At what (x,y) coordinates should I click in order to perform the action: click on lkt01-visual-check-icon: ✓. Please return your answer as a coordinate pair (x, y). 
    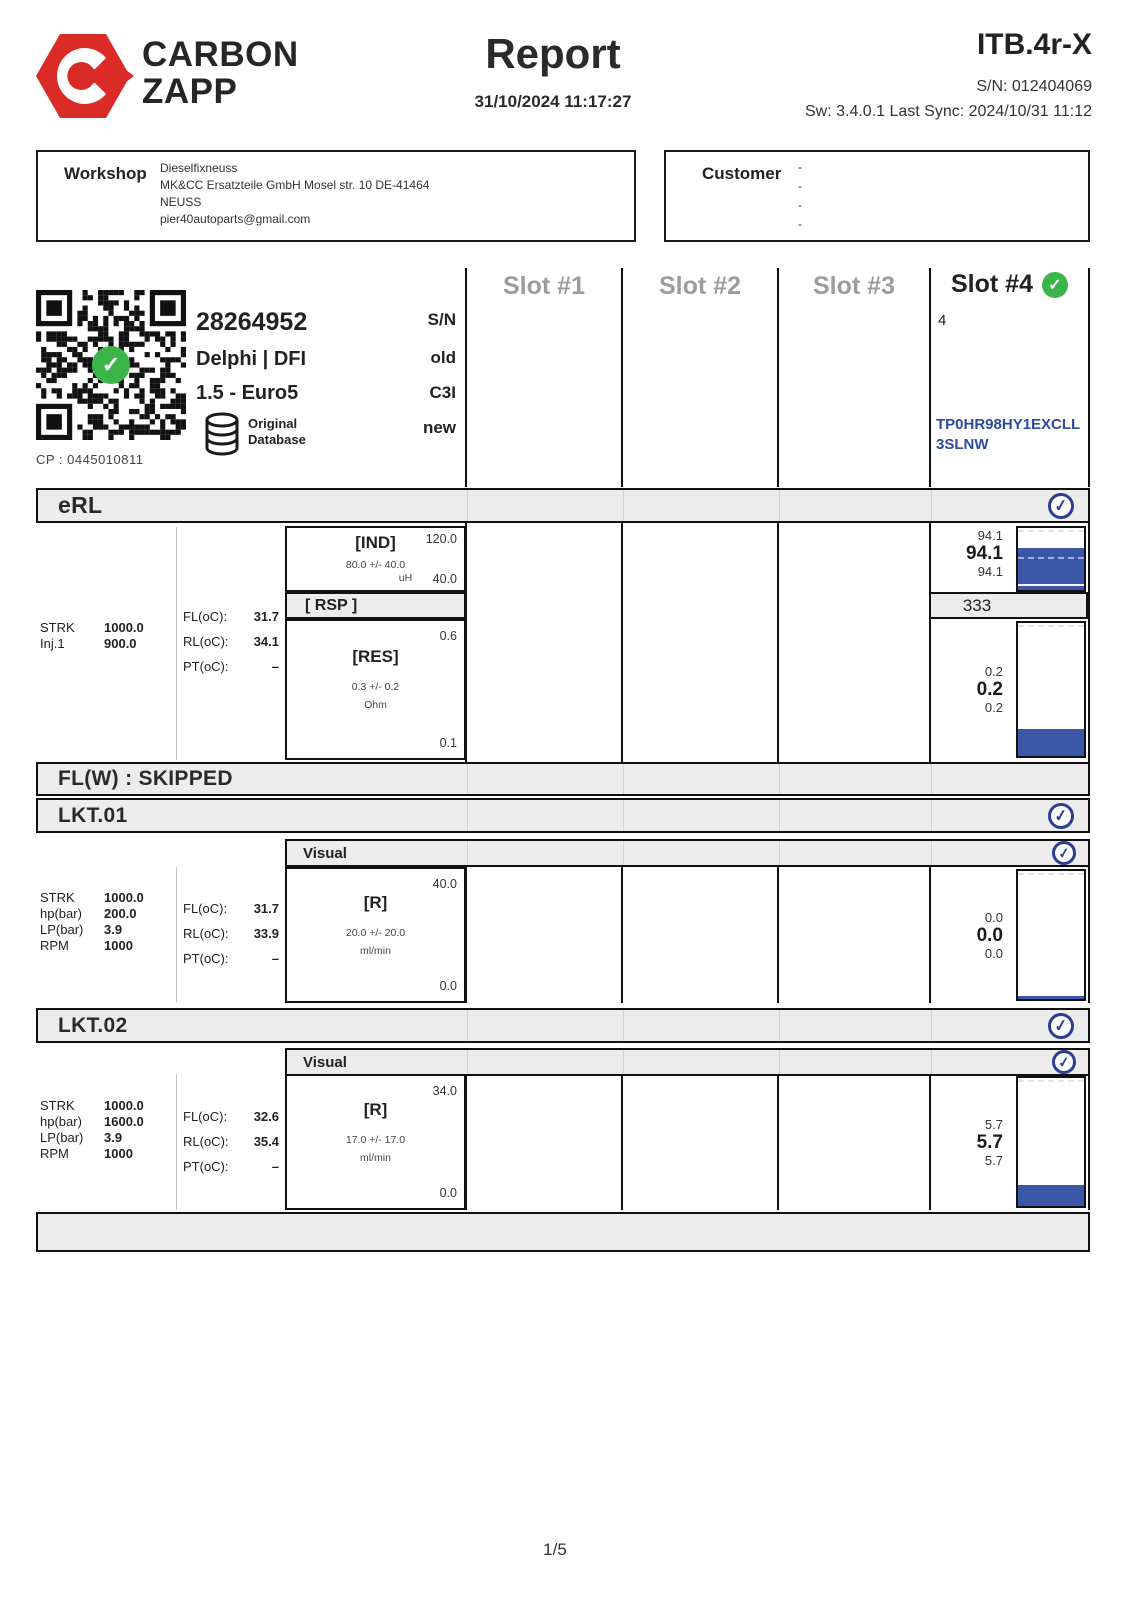
    Looking at the image, I should click on (1064, 853).